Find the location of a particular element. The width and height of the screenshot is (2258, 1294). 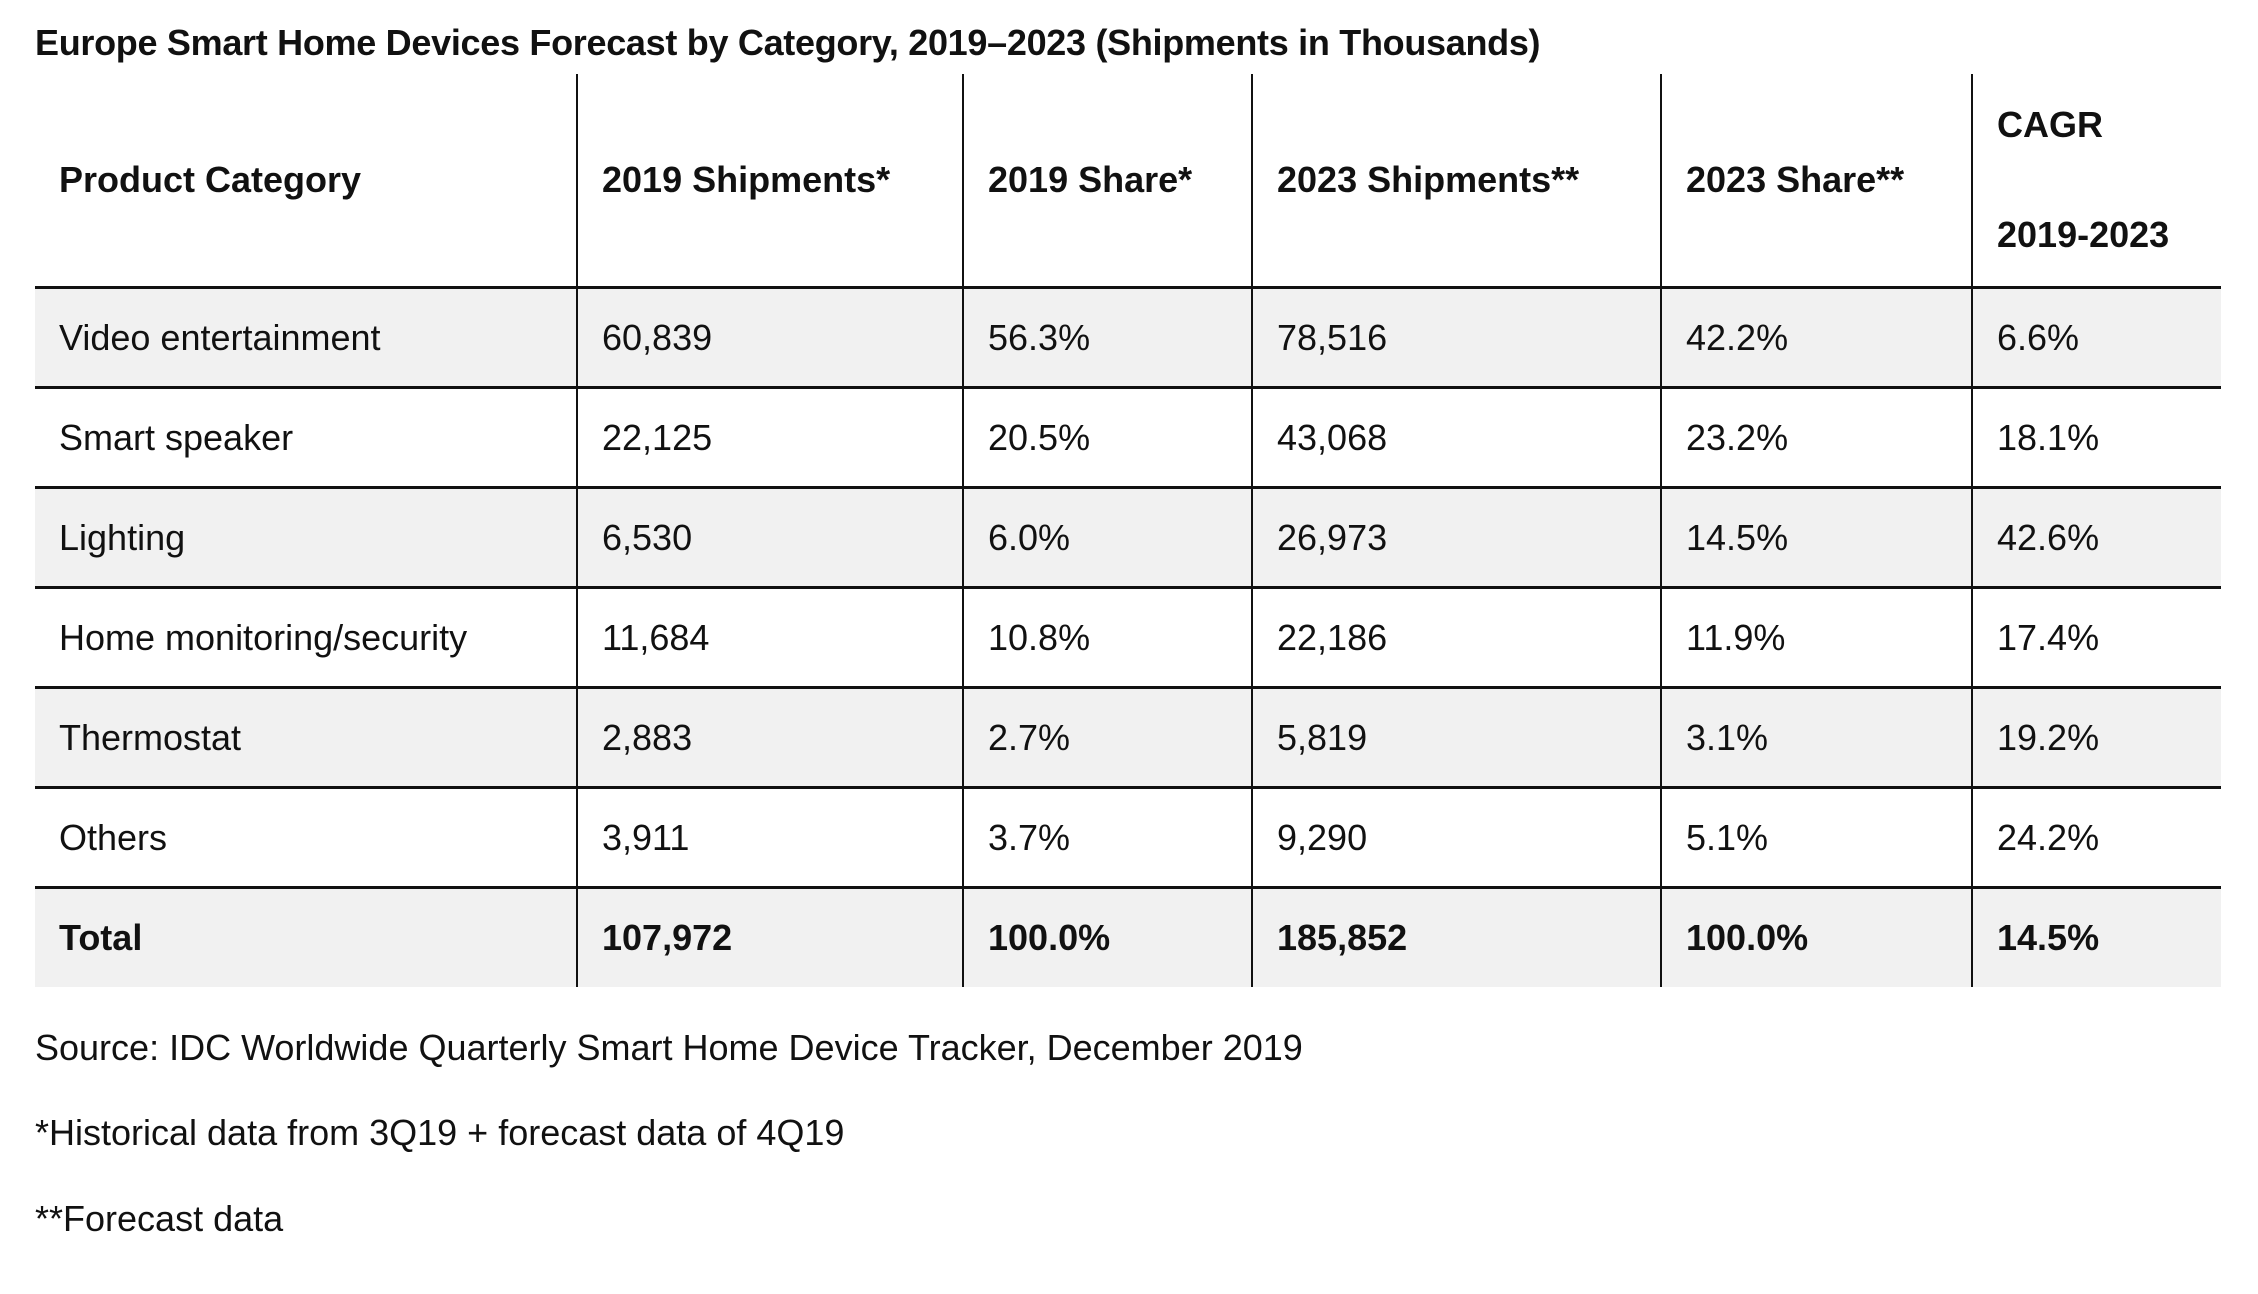

cell-cagr: 42.6% is located at coordinates (2096, 538).